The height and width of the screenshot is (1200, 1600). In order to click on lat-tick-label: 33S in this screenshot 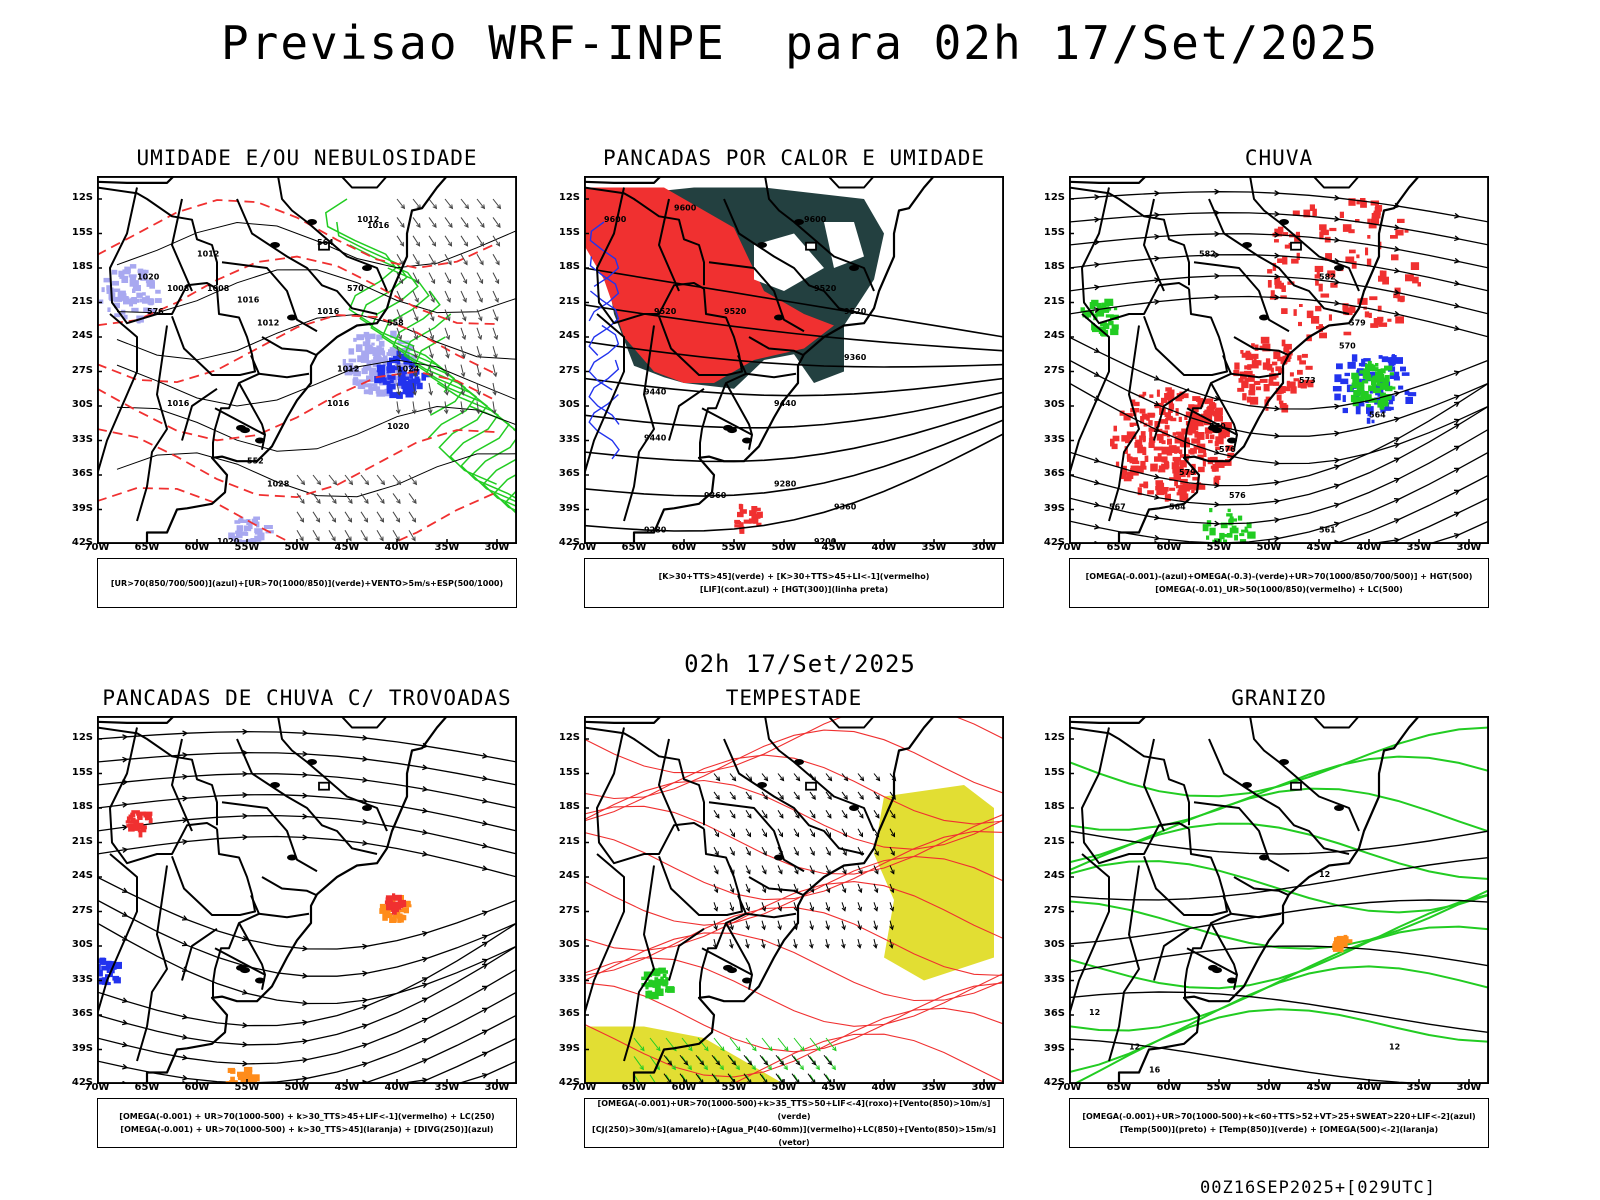, I will do `click(1054, 439)`.